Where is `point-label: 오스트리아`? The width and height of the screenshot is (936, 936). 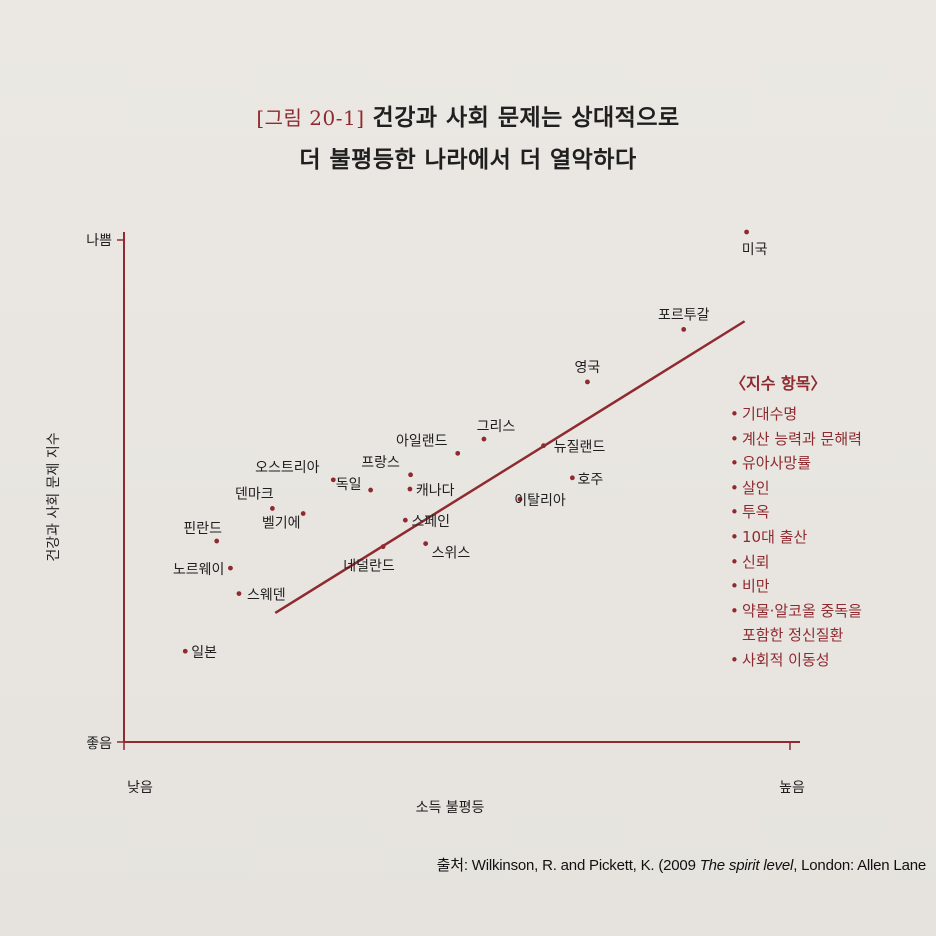 point-label: 오스트리아 is located at coordinates (287, 468).